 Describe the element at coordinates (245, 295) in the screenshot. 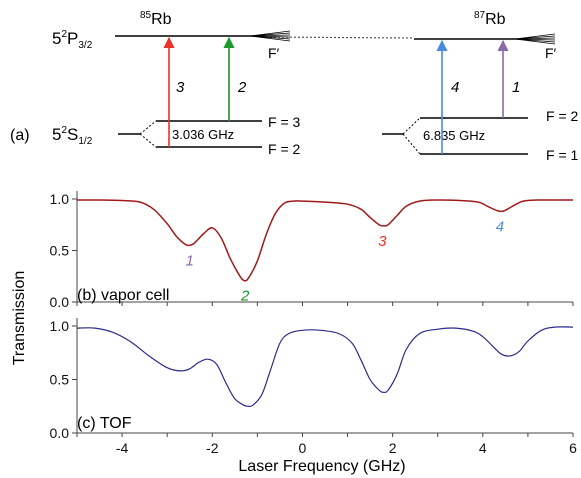

I see `peak-label-2: 2` at that location.